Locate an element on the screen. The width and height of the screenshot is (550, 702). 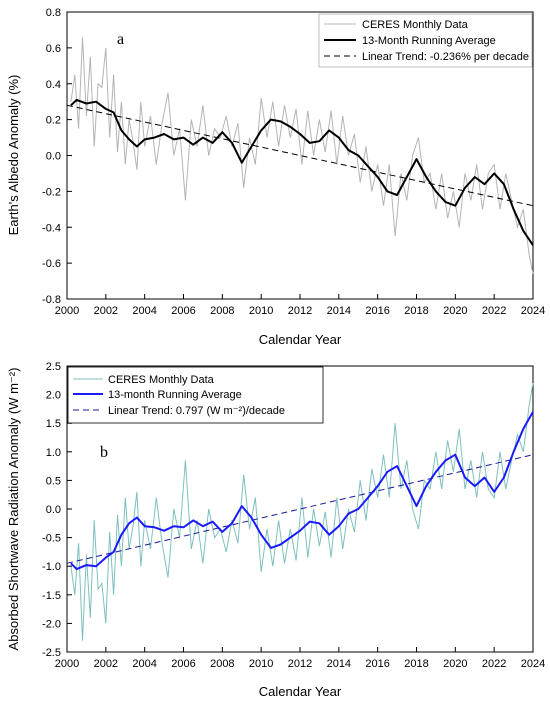
panel-a-x-tick-label: 2016 is located at coordinates (377, 311).